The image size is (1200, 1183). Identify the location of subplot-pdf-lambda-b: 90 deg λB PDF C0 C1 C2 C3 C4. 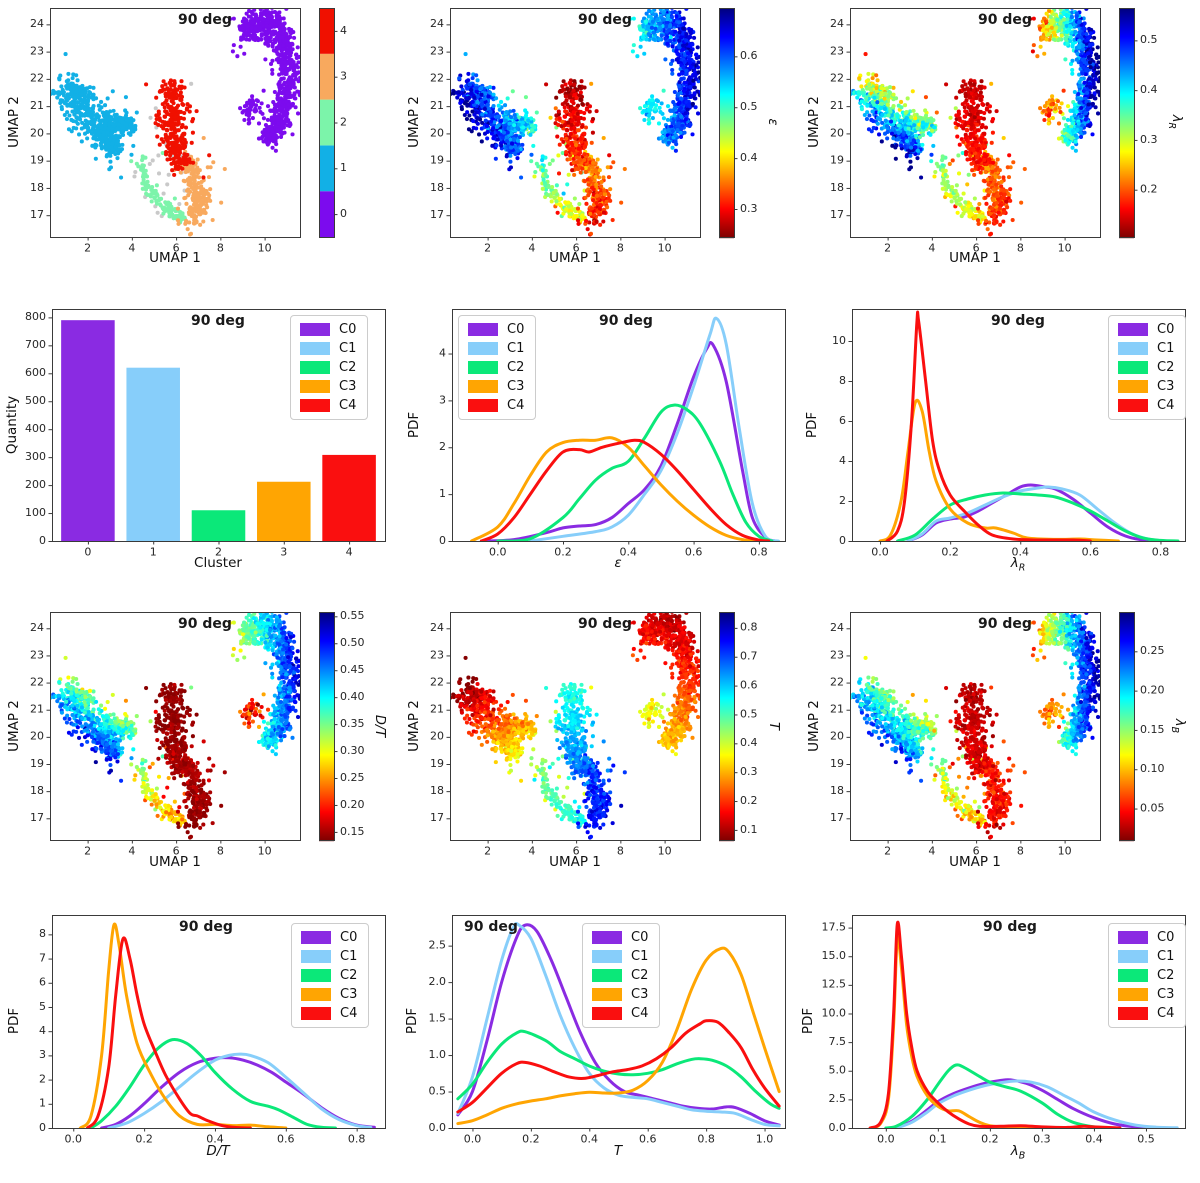
(1000, 1034).